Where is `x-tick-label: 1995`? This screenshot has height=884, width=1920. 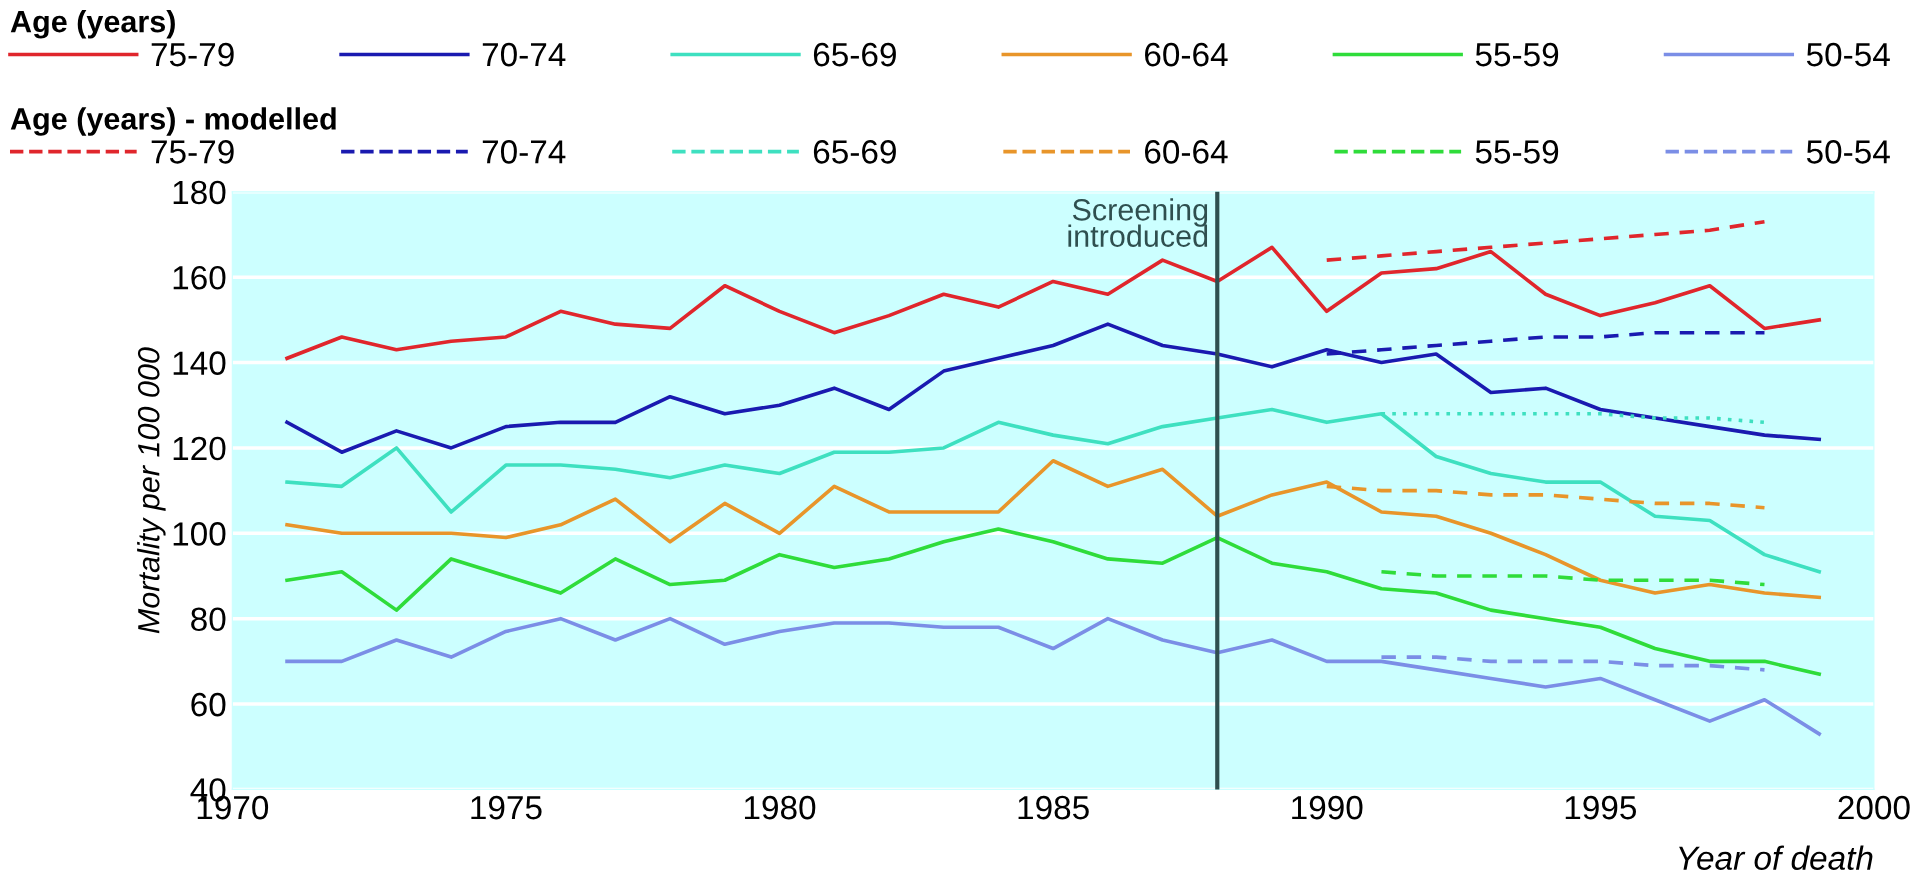
x-tick-label: 1995 is located at coordinates (1600, 807).